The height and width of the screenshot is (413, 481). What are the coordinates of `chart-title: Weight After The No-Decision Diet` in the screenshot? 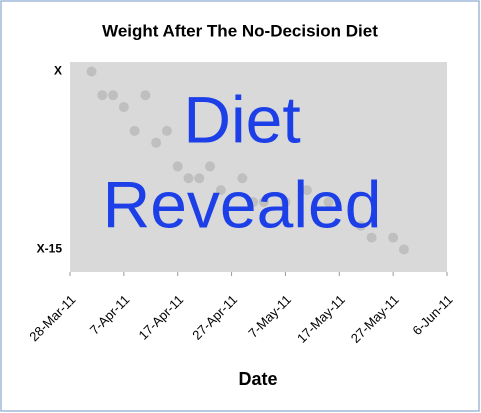 It's located at (240, 30).